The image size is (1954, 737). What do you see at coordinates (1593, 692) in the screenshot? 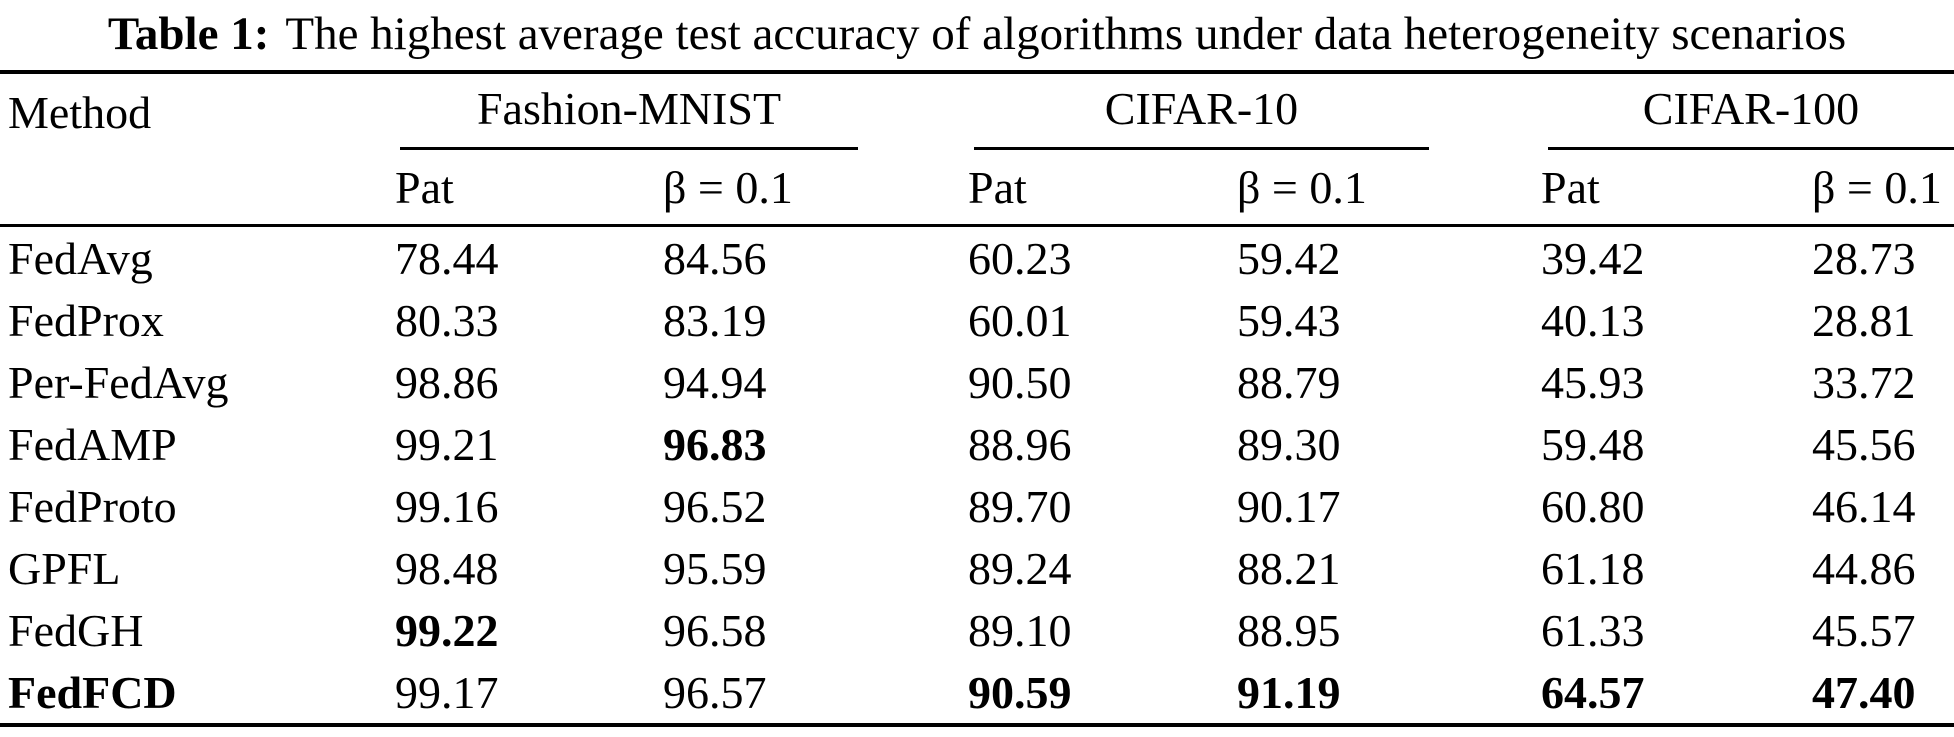
I see `value-cell: 64.57` at bounding box center [1593, 692].